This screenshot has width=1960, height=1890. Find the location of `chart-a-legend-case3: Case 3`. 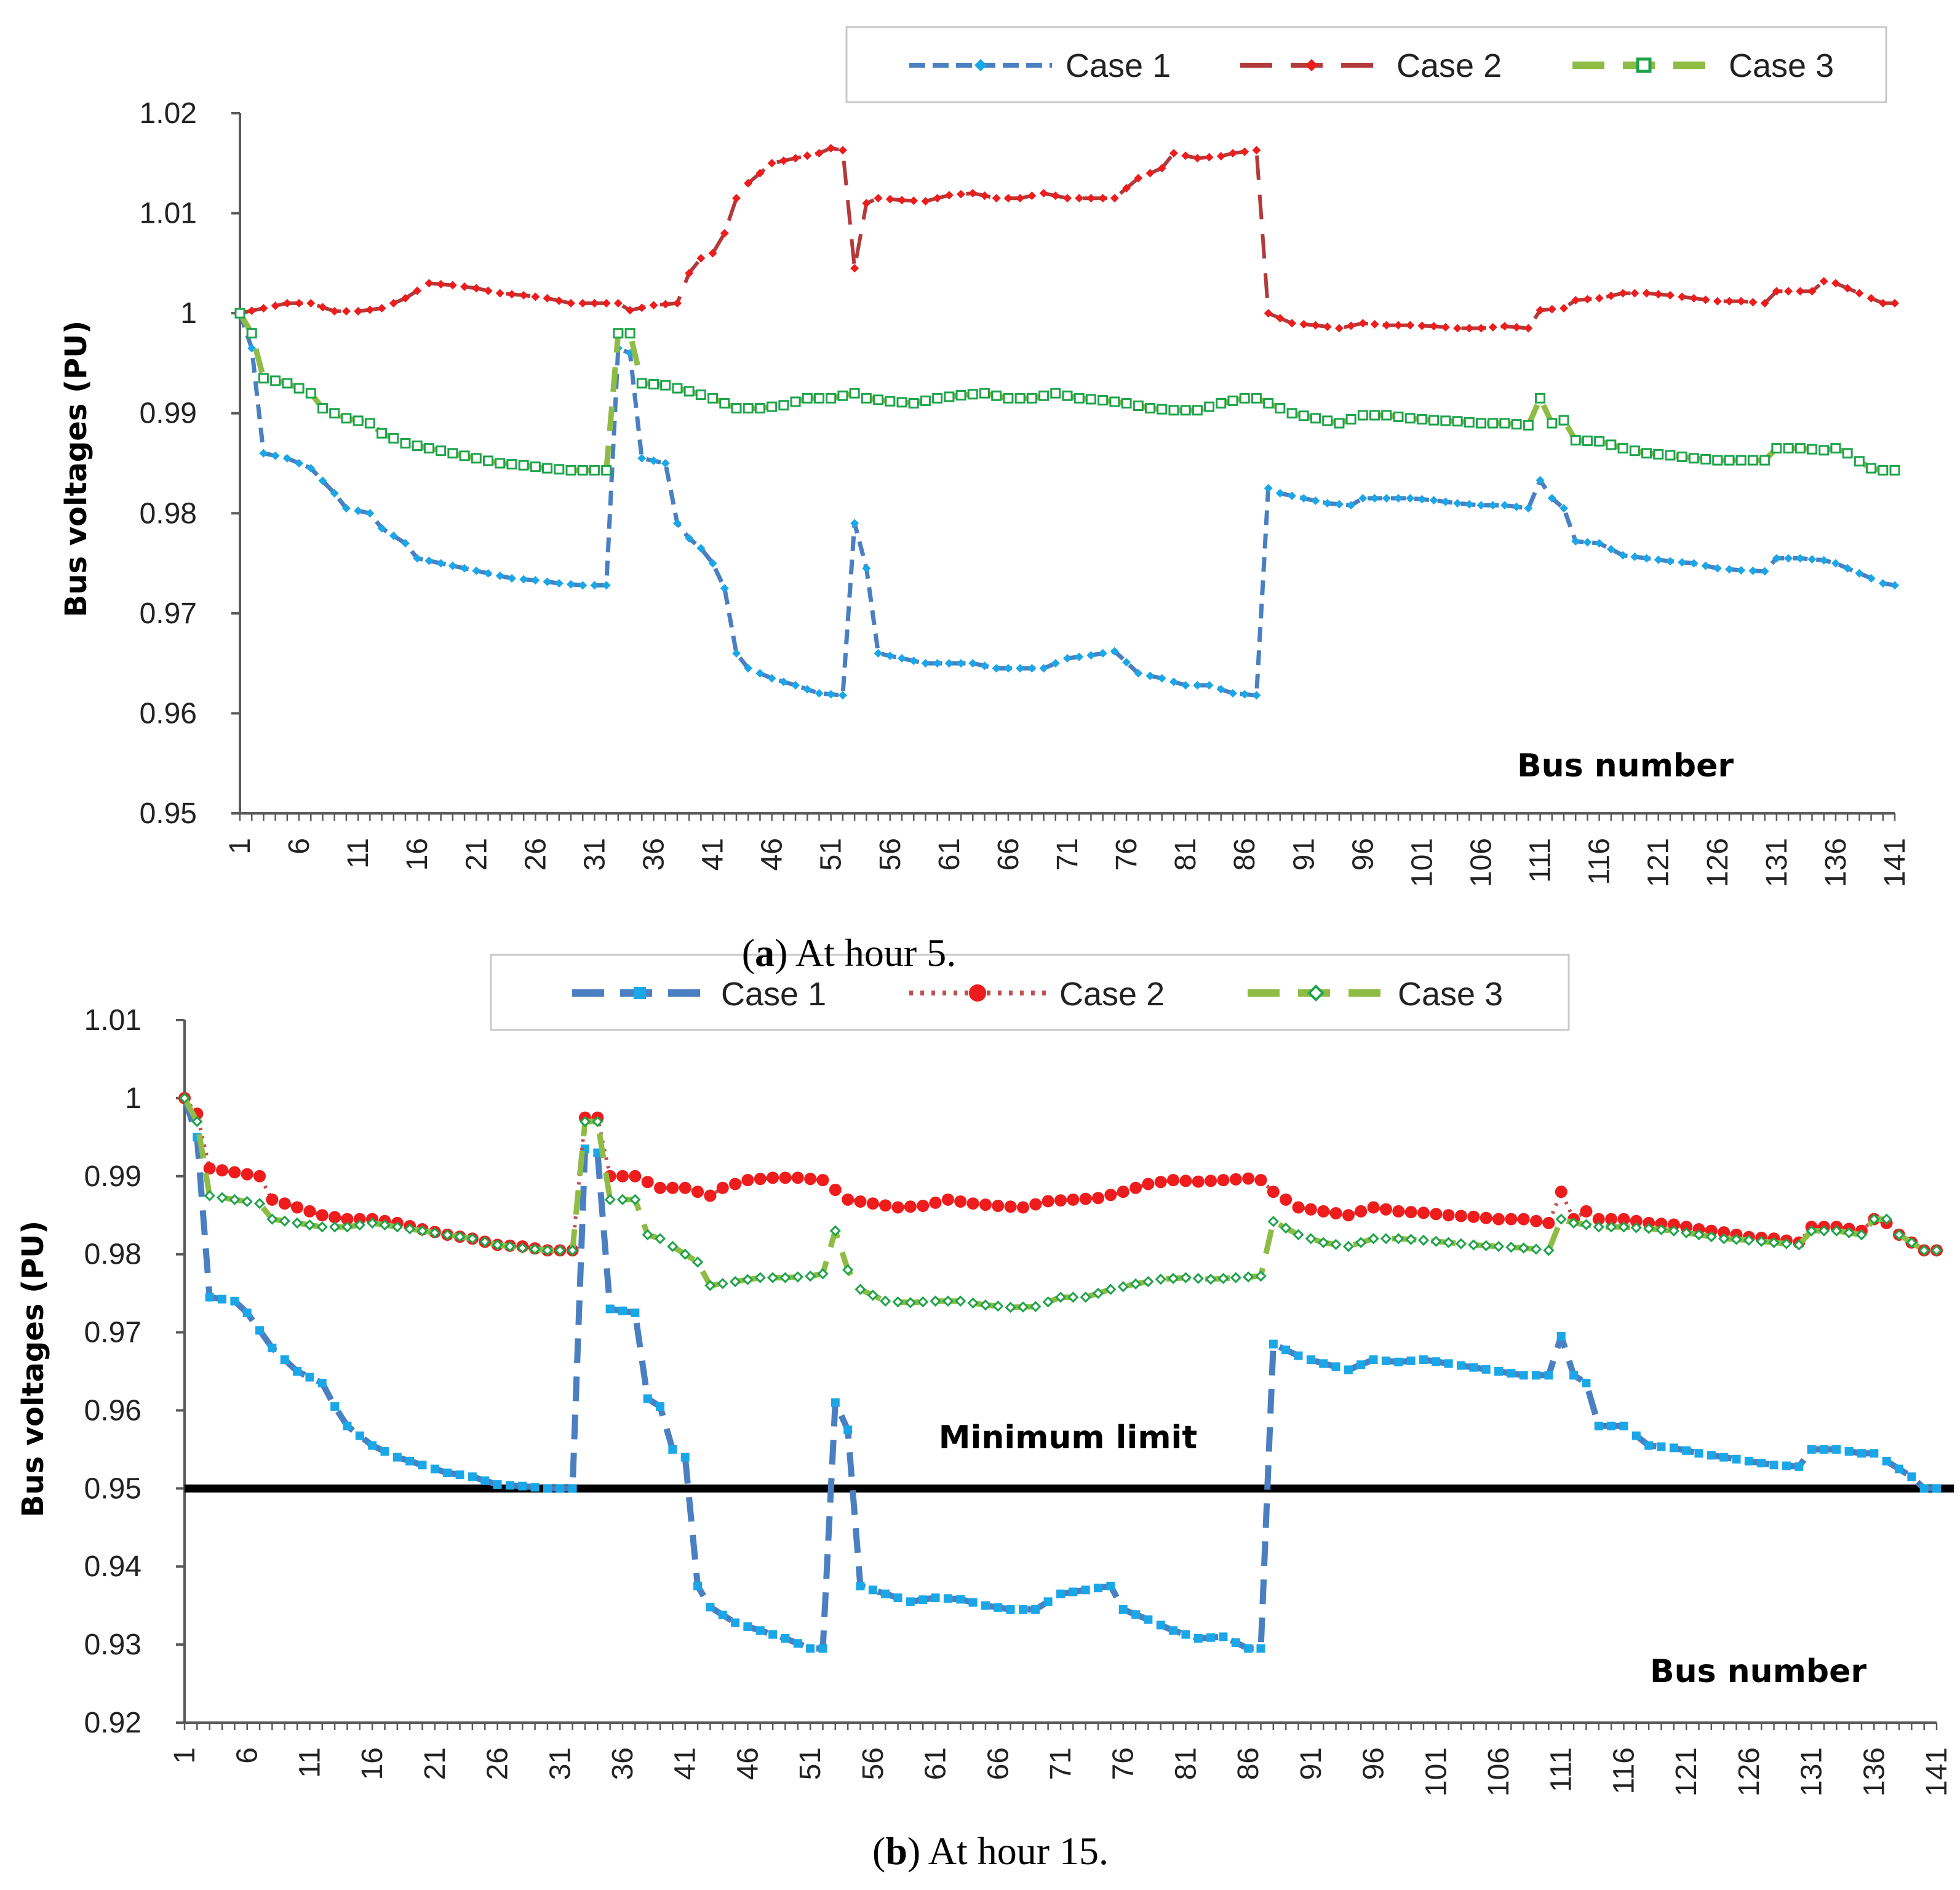

chart-a-legend-case3: Case 3 is located at coordinates (1703, 65).